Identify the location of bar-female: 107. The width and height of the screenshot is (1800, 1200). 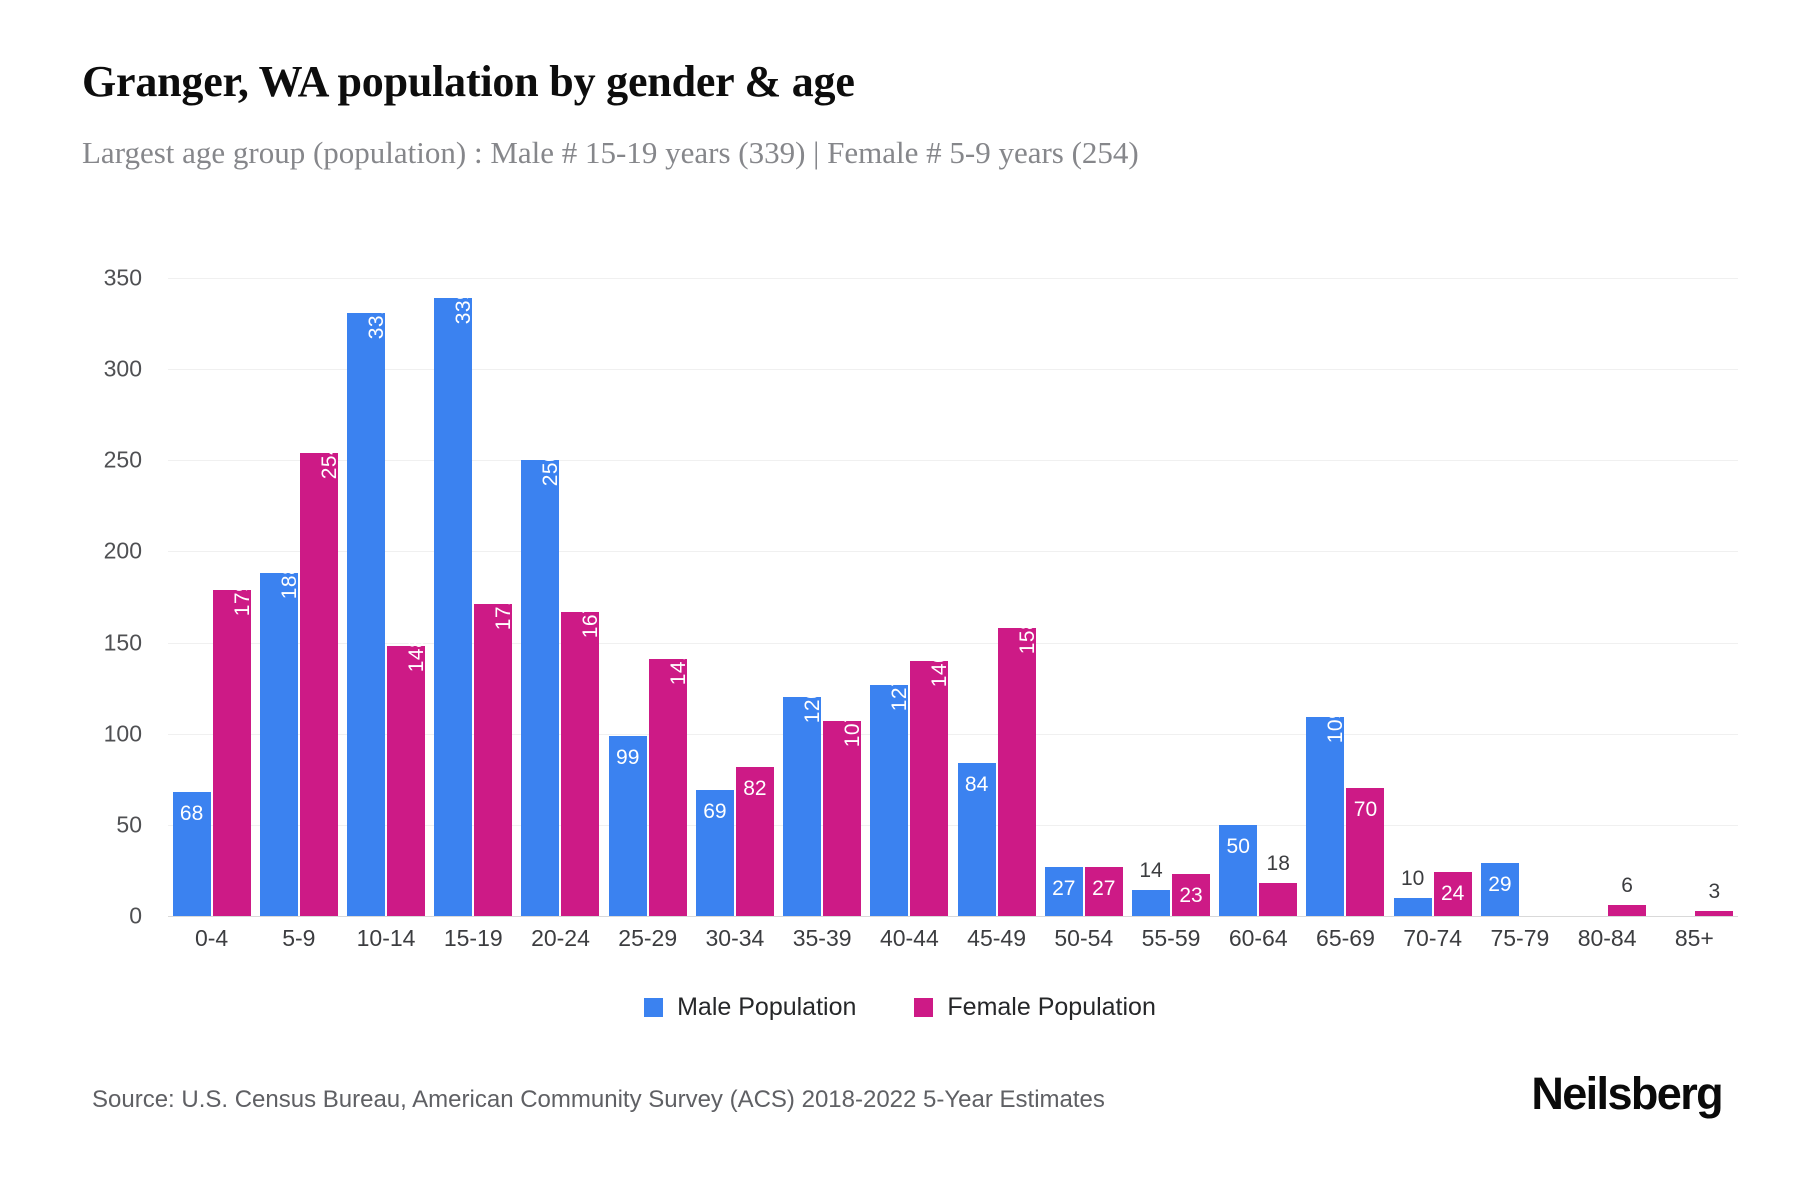
(843, 813).